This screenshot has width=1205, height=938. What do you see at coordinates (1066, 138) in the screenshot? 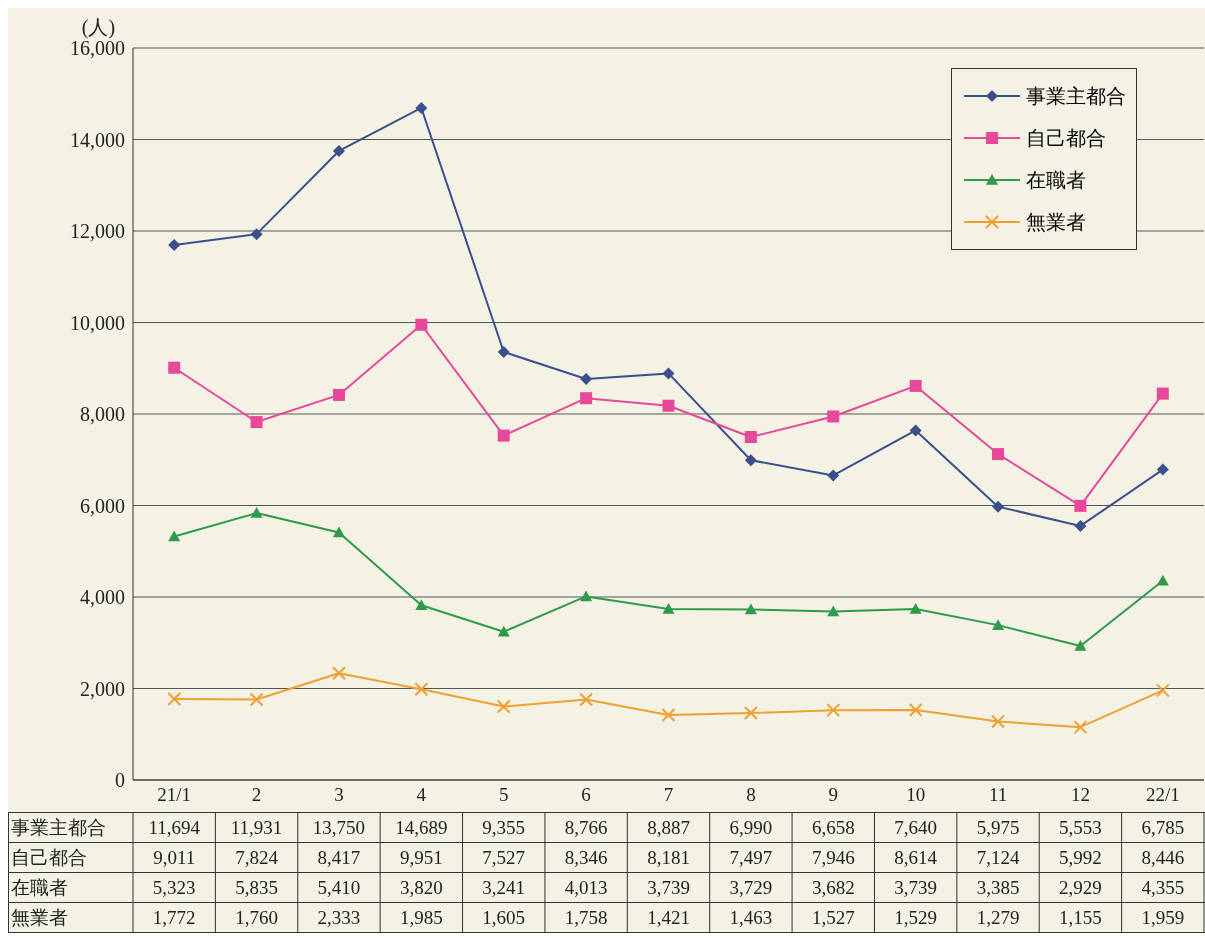
I see `legend-label: 自己都合` at bounding box center [1066, 138].